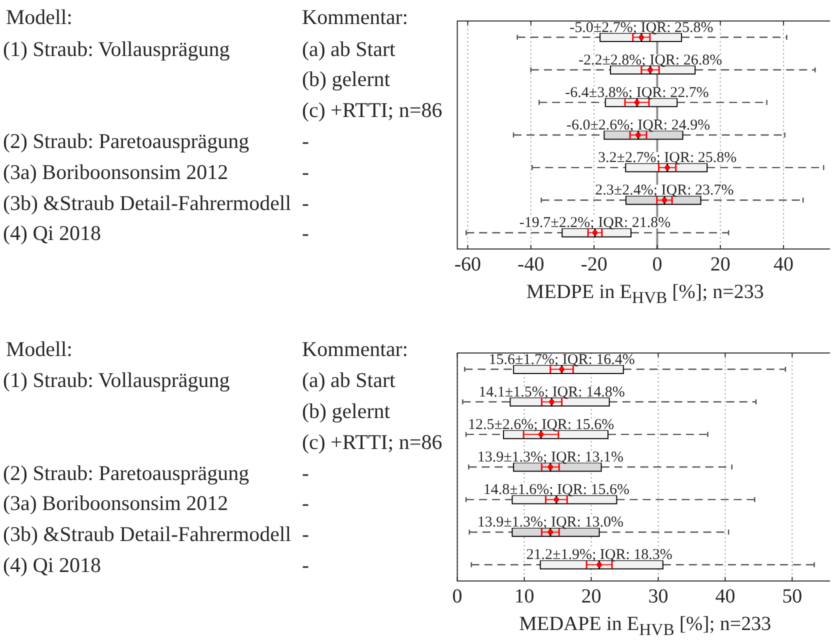 The width and height of the screenshot is (833, 640). I want to click on annotation: -6.4±3.8%; IQR: 22.7%, so click(637, 92).